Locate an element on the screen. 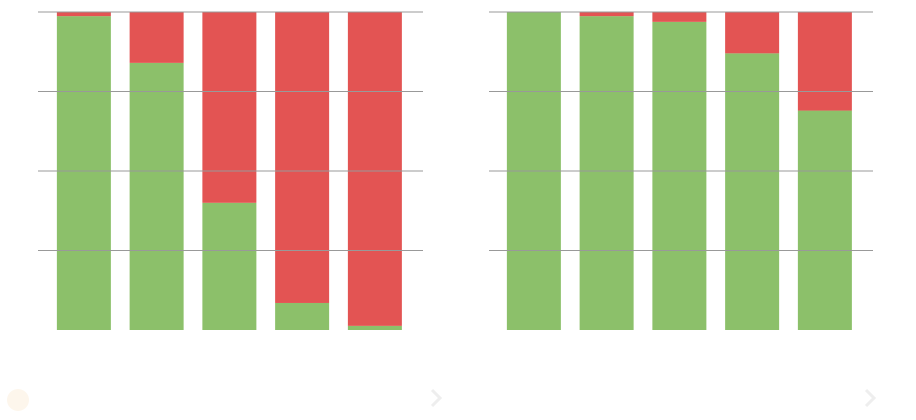  nav-icon is located at coordinates (18, 400).